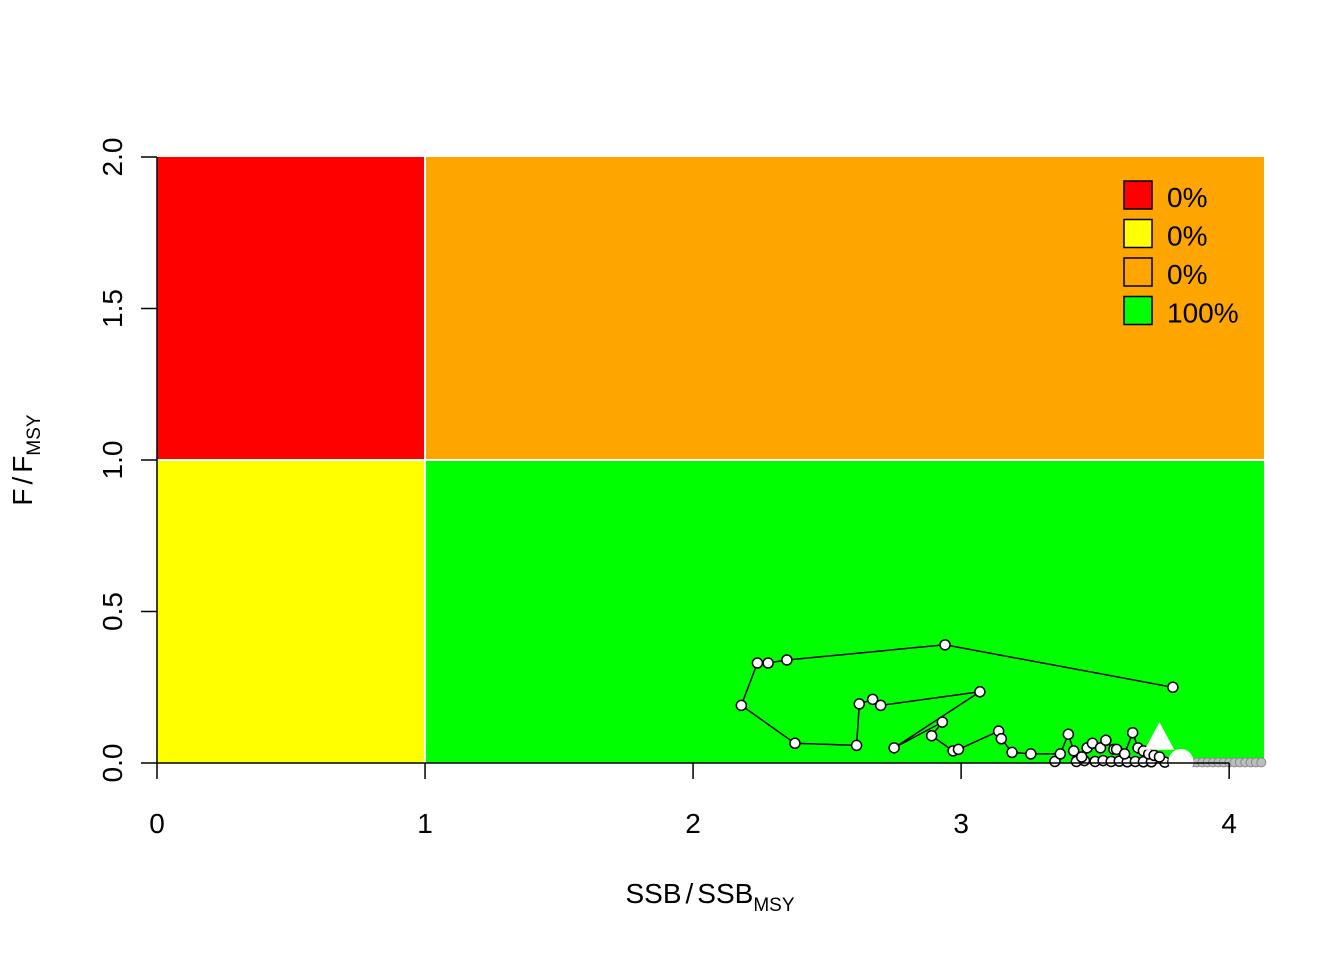 The width and height of the screenshot is (1344, 960). What do you see at coordinates (1159, 736) in the screenshot?
I see `start-marker` at bounding box center [1159, 736].